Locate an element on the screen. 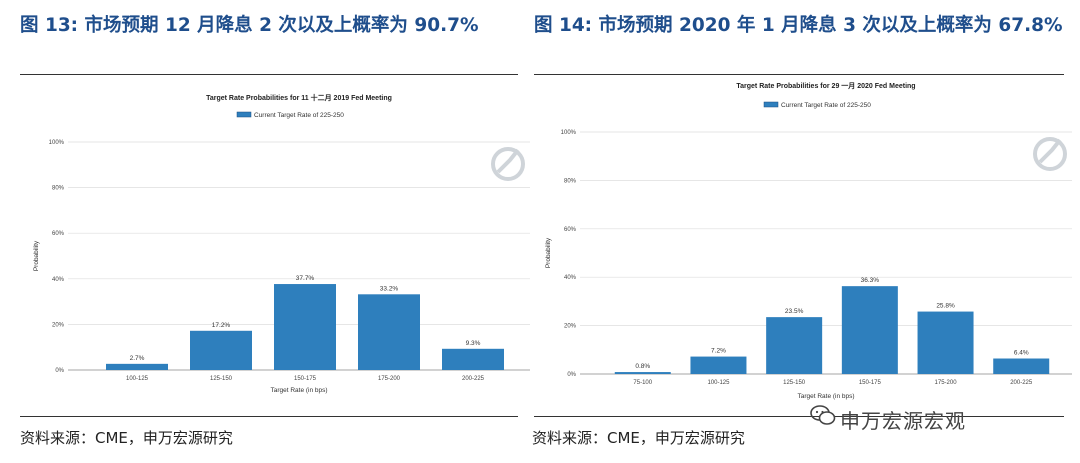 Image resolution: width=1080 pixels, height=463 pixels. fig14-xtick-label: 200-225 is located at coordinates (1021, 383).